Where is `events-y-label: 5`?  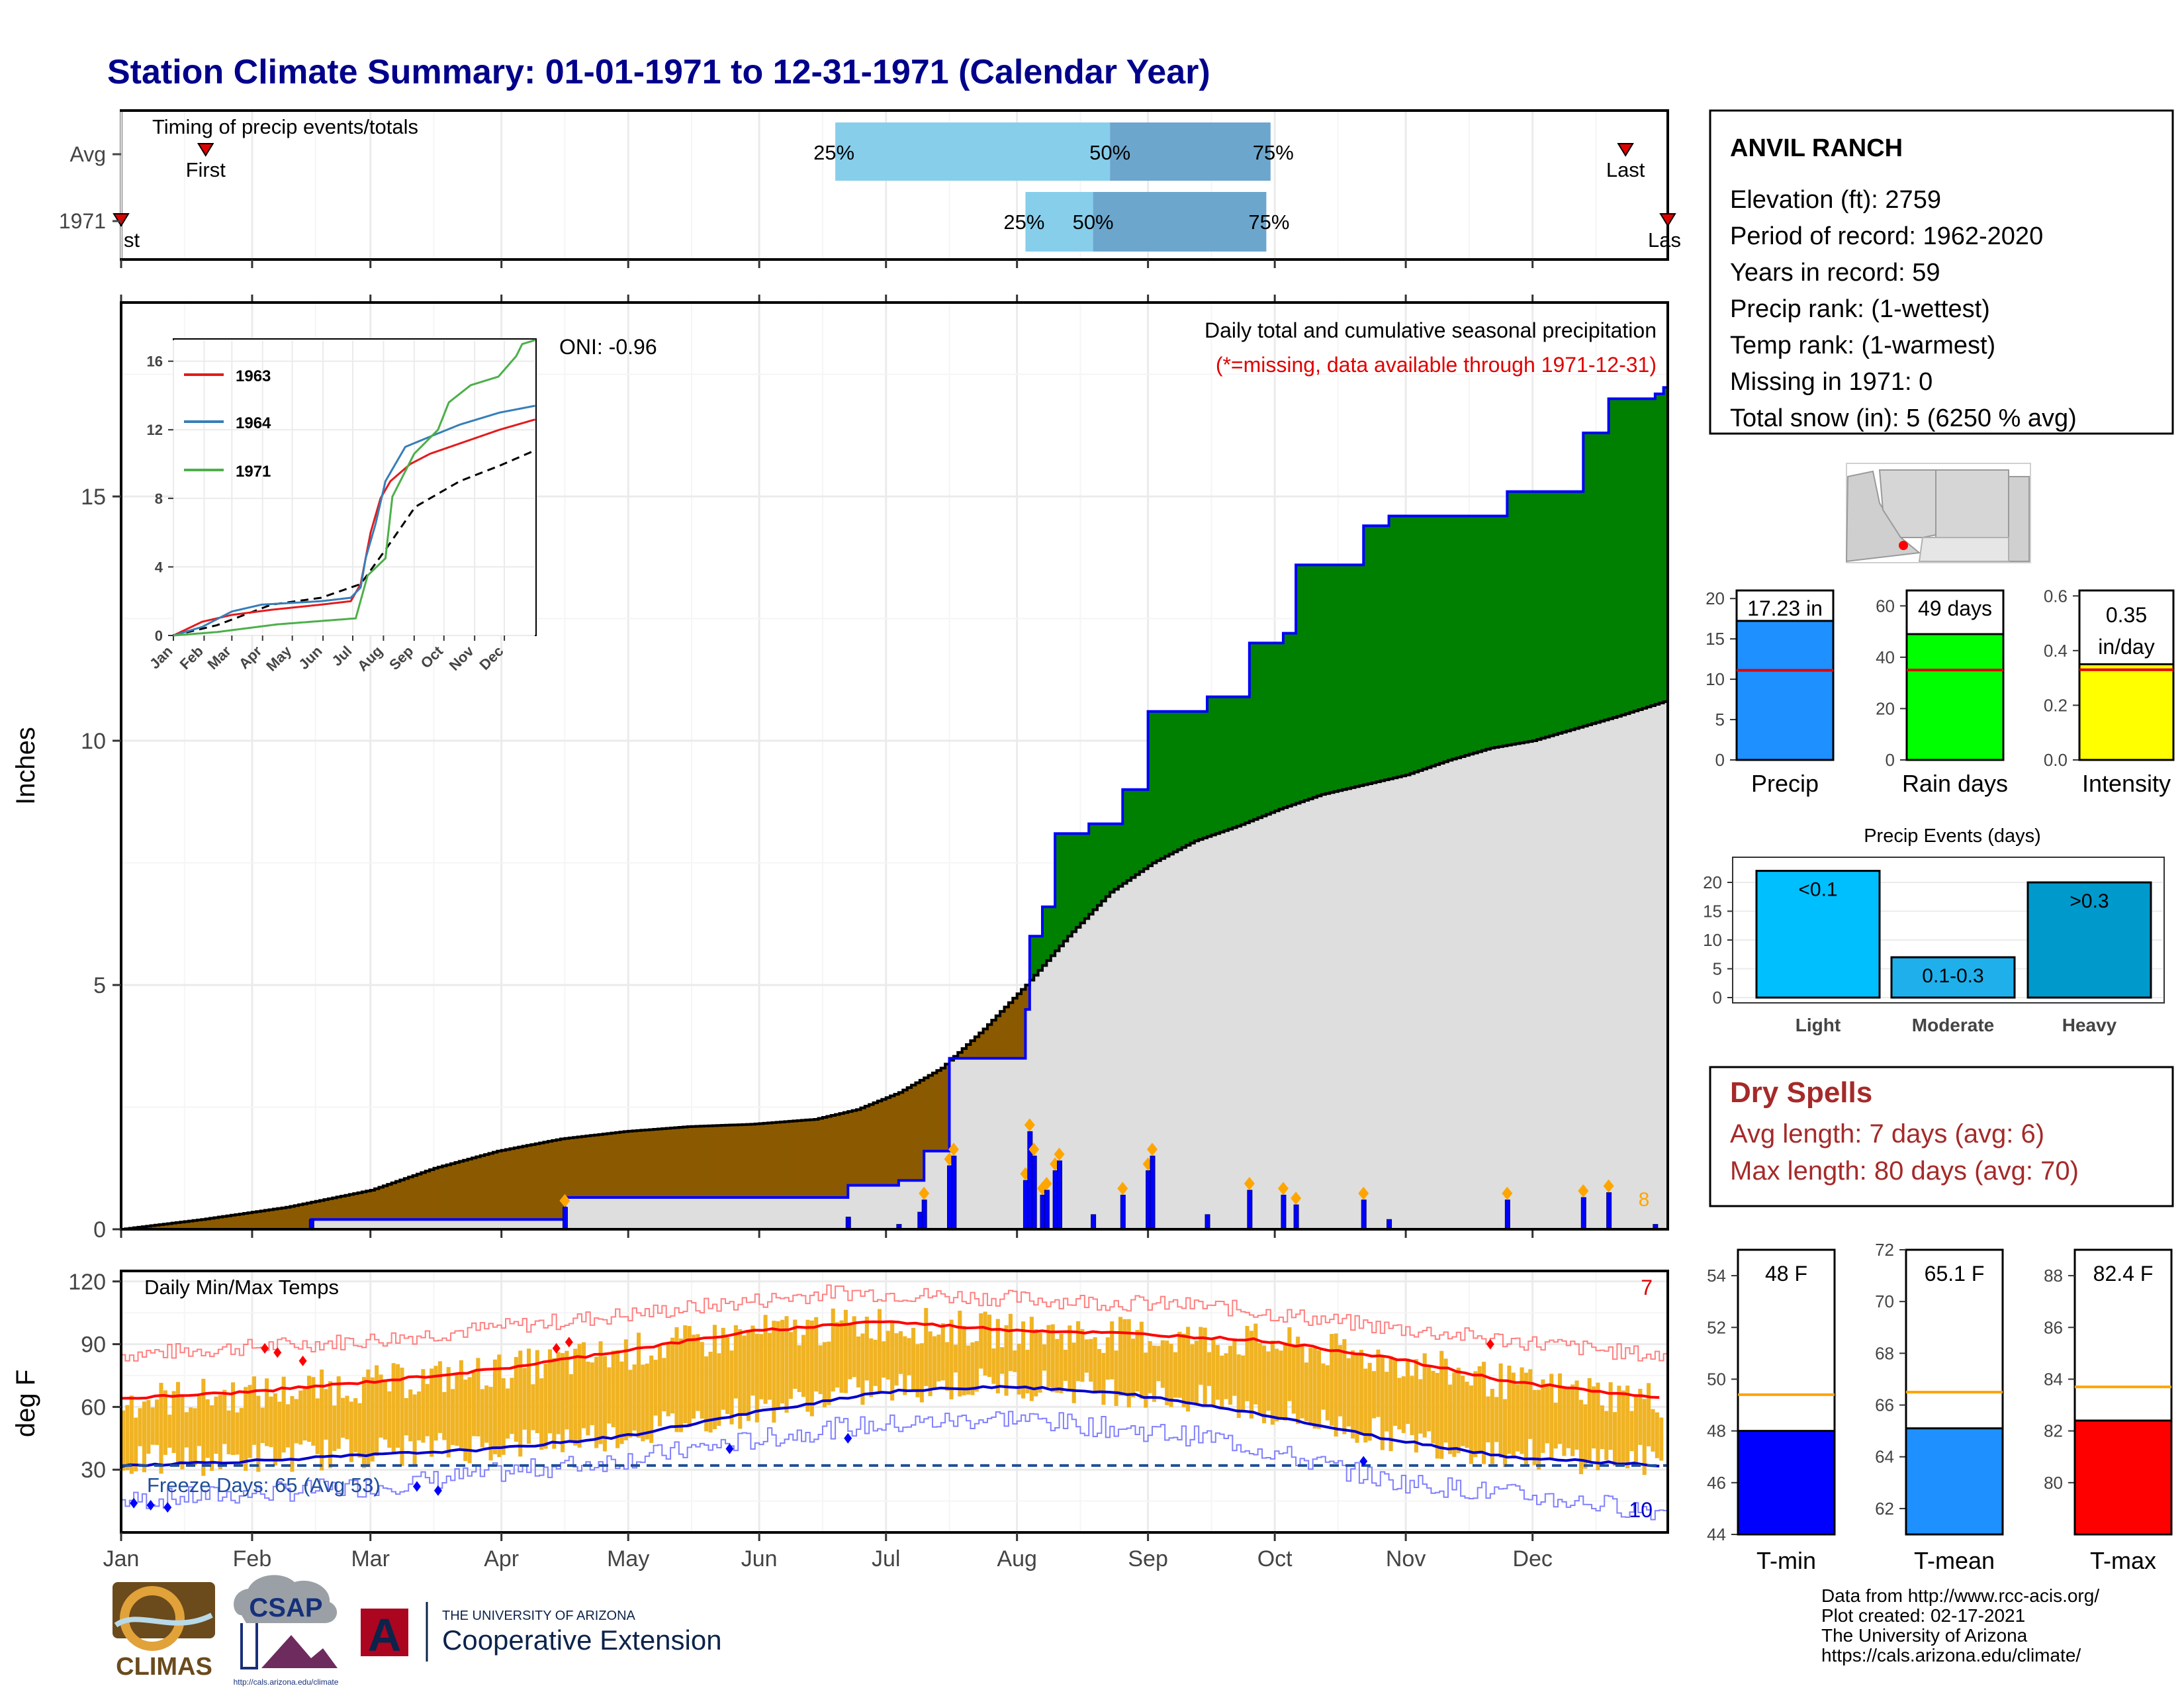
events-y-label: 5 is located at coordinates (1718, 969).